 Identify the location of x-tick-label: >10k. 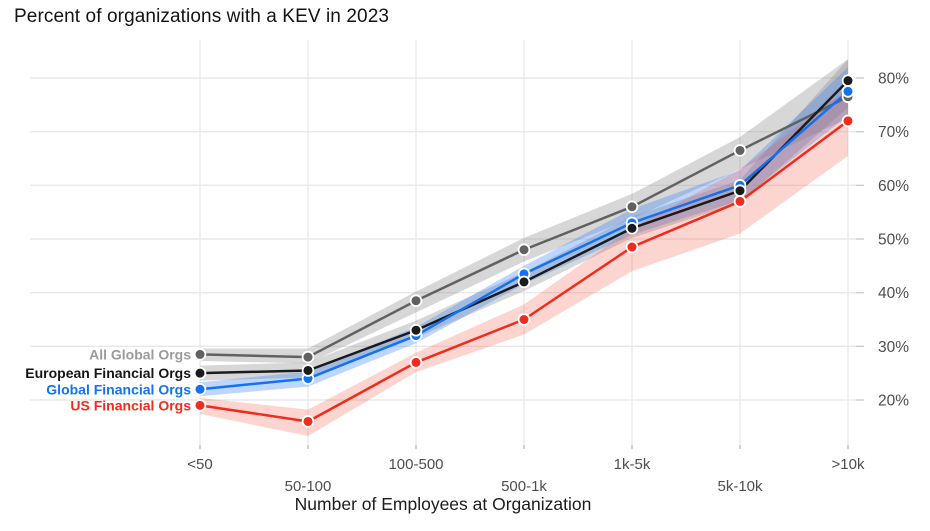
(848, 464).